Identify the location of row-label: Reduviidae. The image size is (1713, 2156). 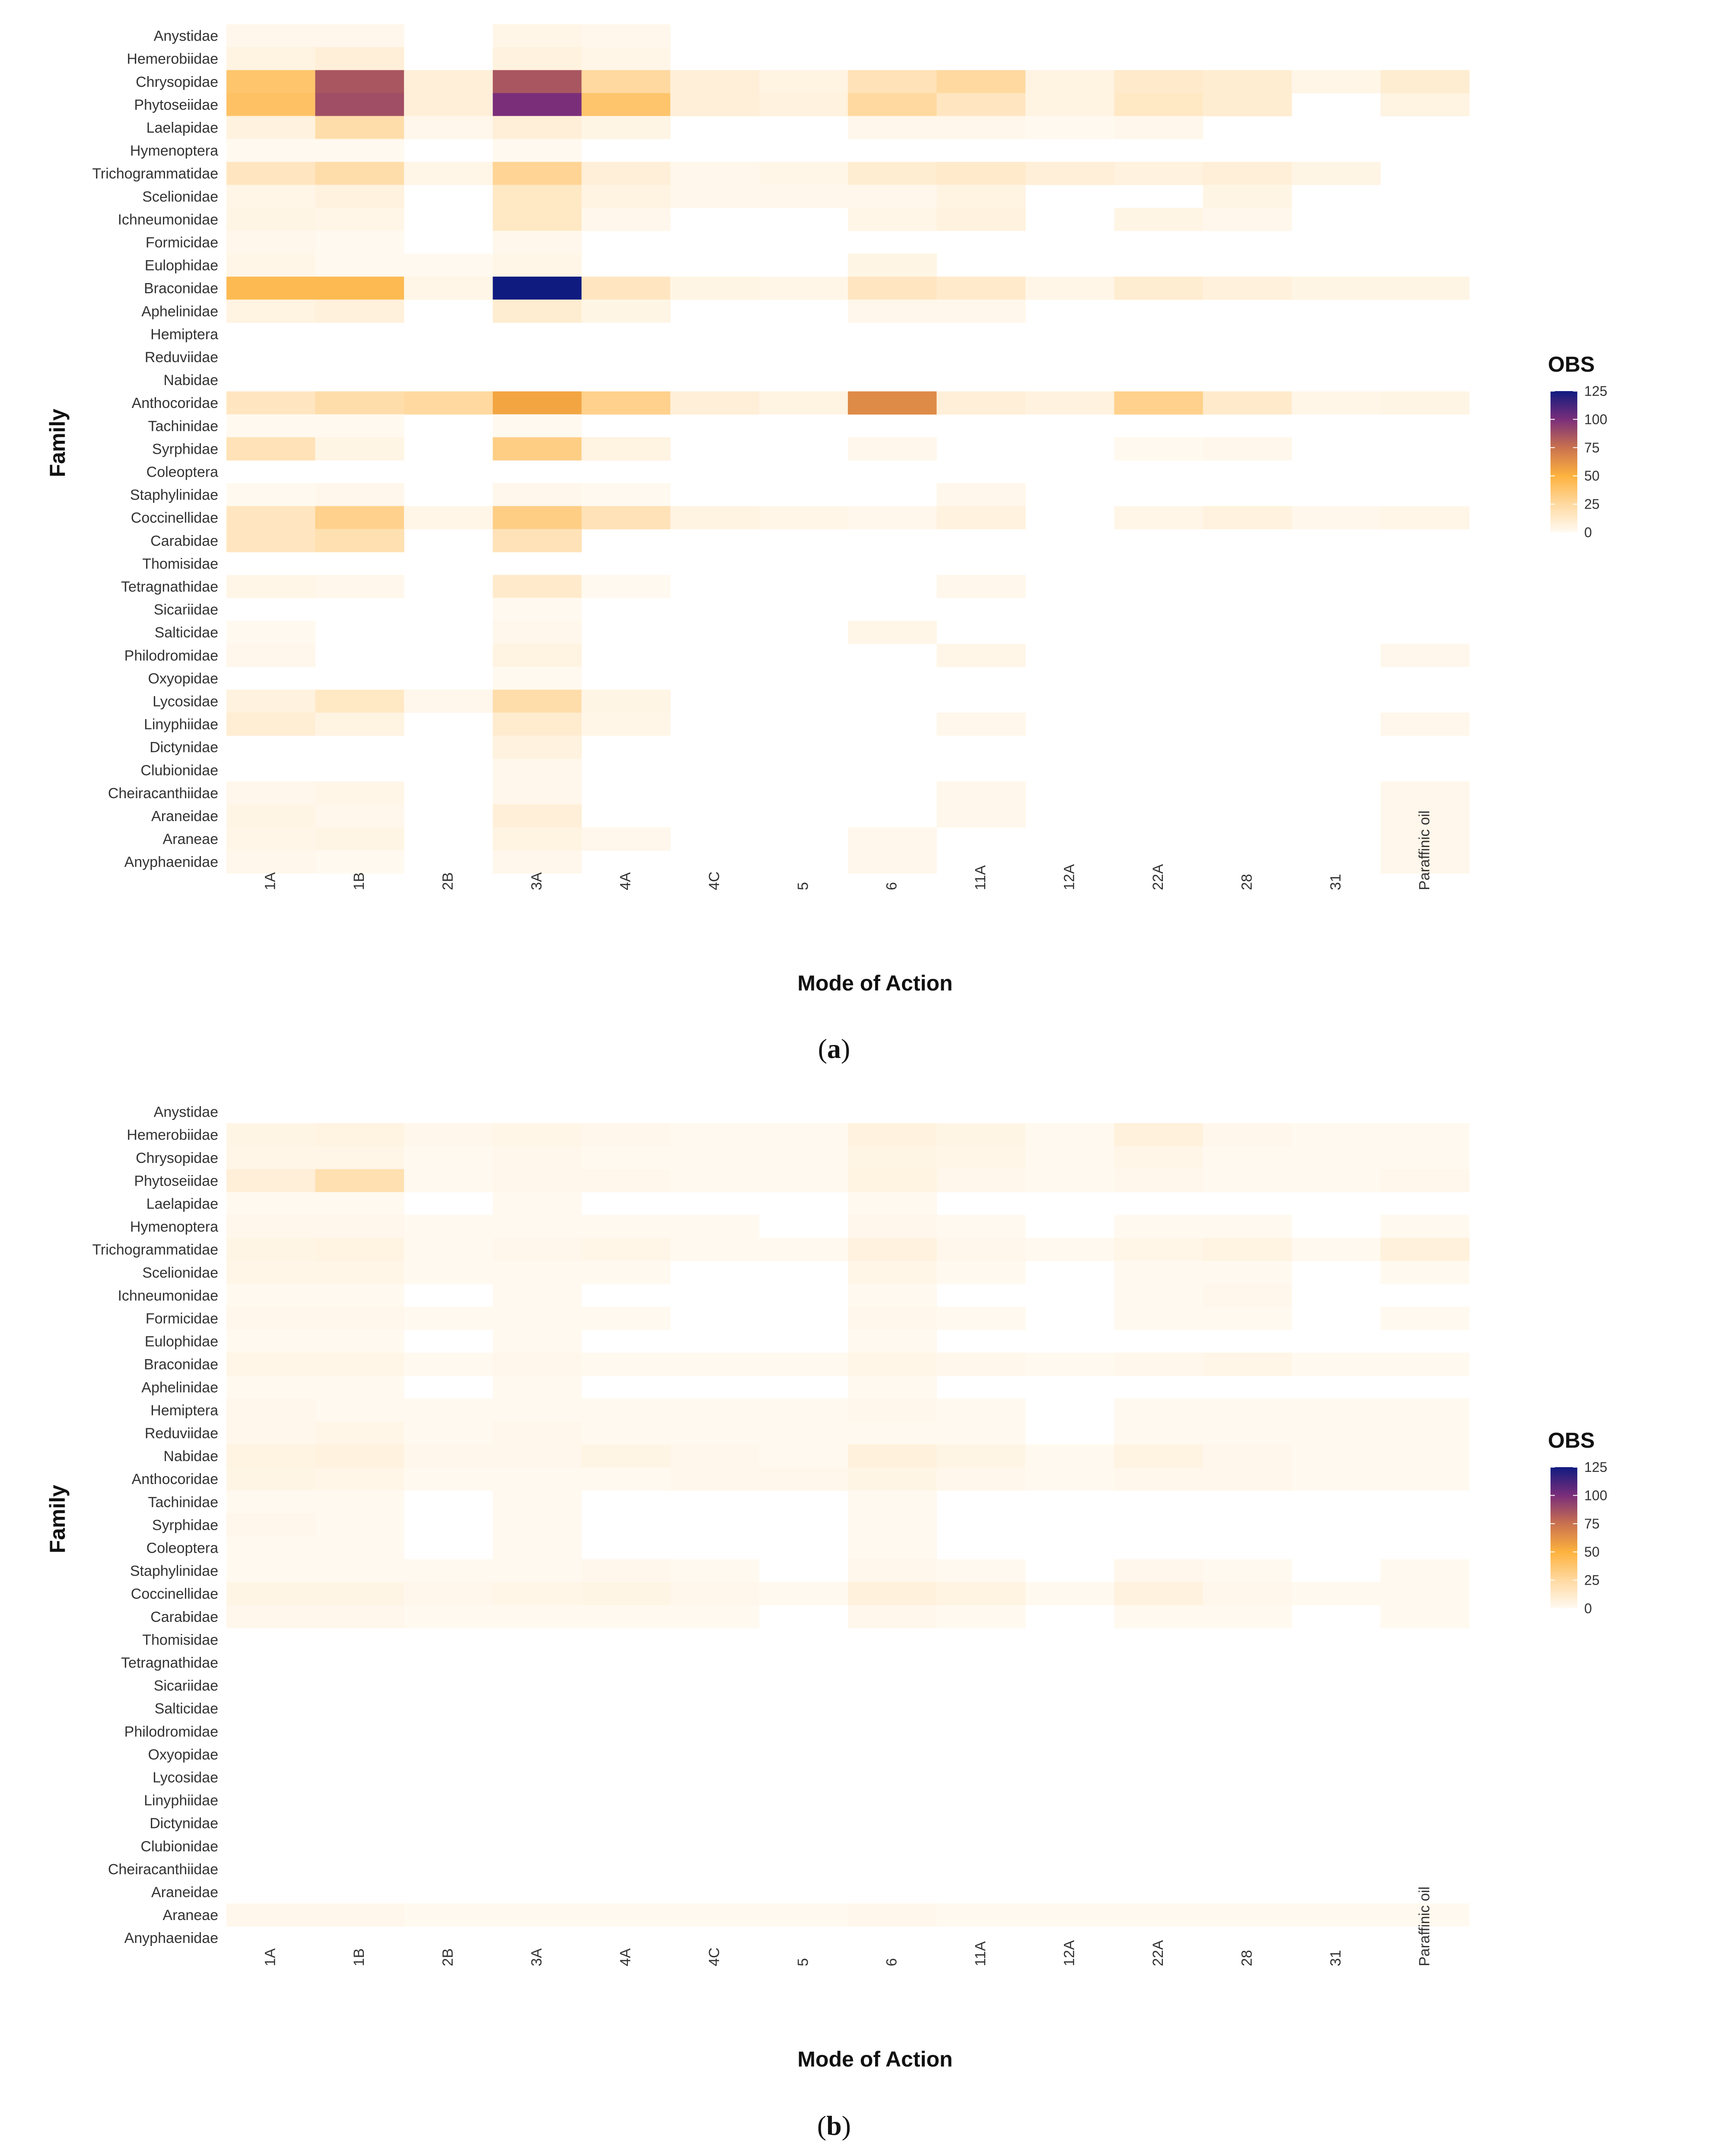
(181, 1433).